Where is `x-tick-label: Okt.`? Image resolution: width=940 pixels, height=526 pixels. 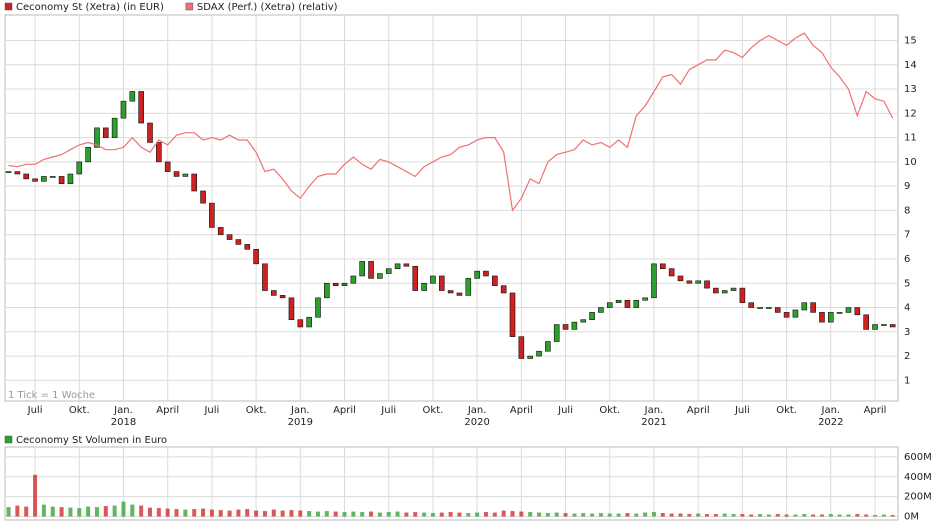 x-tick-label: Okt. is located at coordinates (256, 410).